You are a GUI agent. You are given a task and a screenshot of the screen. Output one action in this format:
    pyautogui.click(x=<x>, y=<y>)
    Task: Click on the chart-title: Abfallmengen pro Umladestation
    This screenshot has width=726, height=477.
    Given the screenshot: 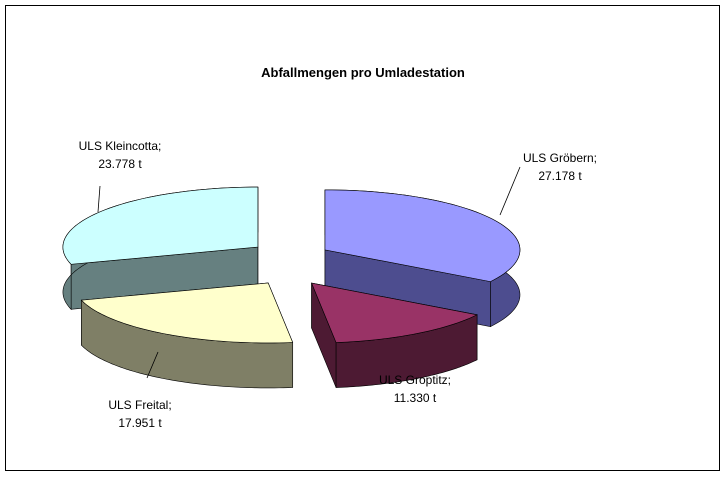 What is the action you would take?
    pyautogui.click(x=363, y=72)
    